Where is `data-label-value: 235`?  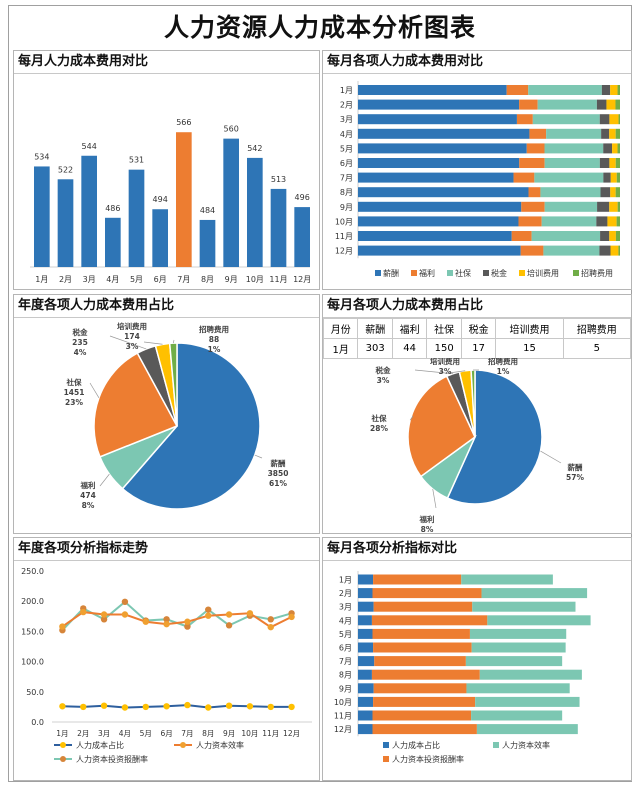
data-label-value: 235 is located at coordinates (80, 342).